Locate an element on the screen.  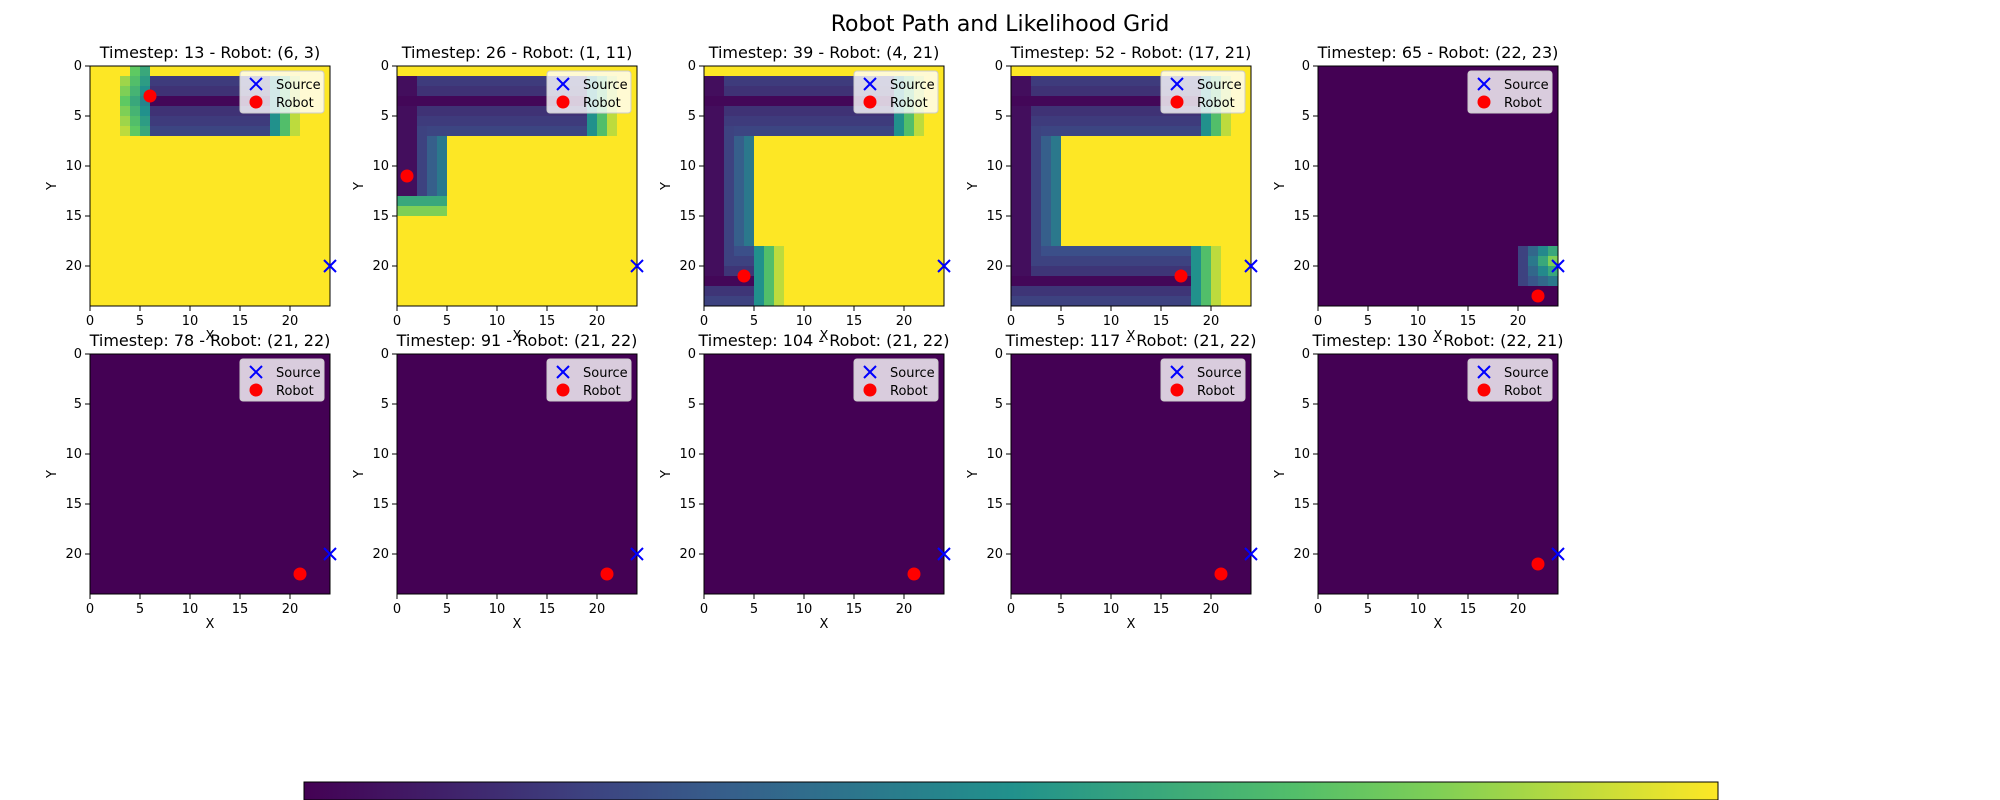
x-tick-label: 15 is located at coordinates (547, 609).